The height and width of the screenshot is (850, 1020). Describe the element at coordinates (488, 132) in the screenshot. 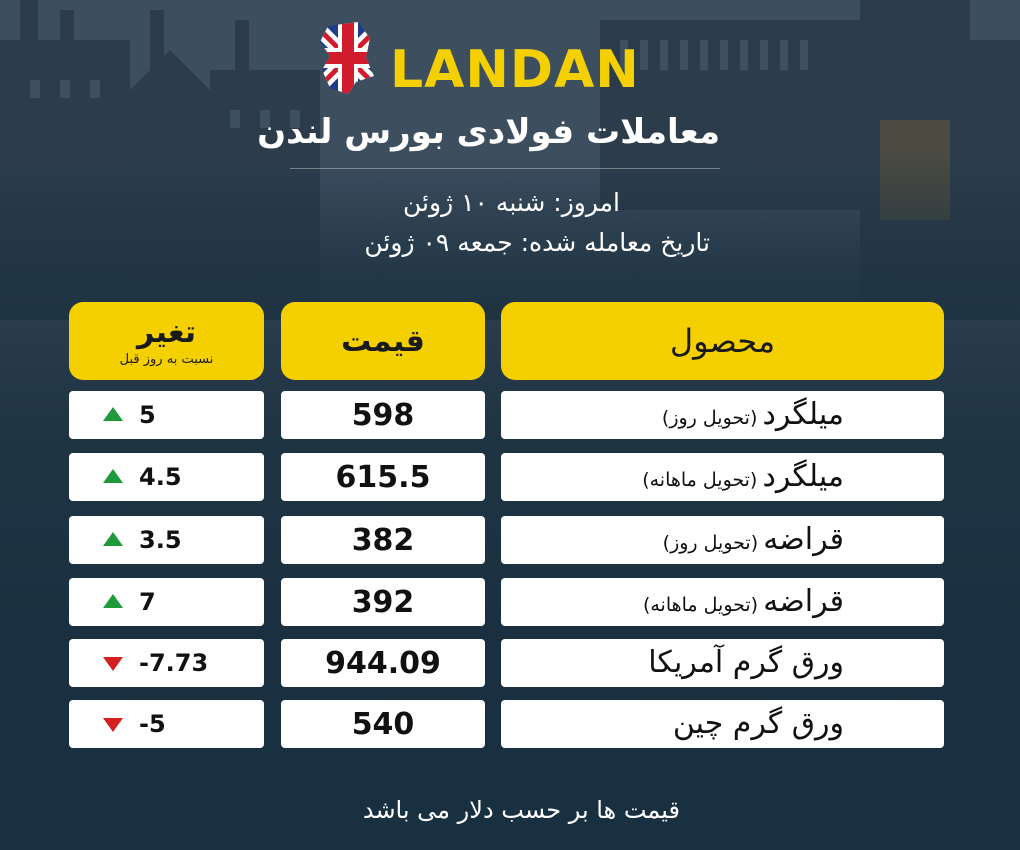

I see `page-title: معاملات فولادی بورس لندن` at that location.